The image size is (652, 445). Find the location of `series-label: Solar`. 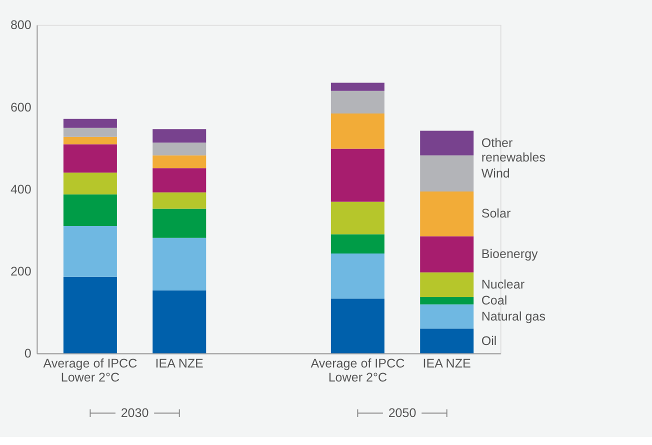

series-label: Solar is located at coordinates (496, 213).